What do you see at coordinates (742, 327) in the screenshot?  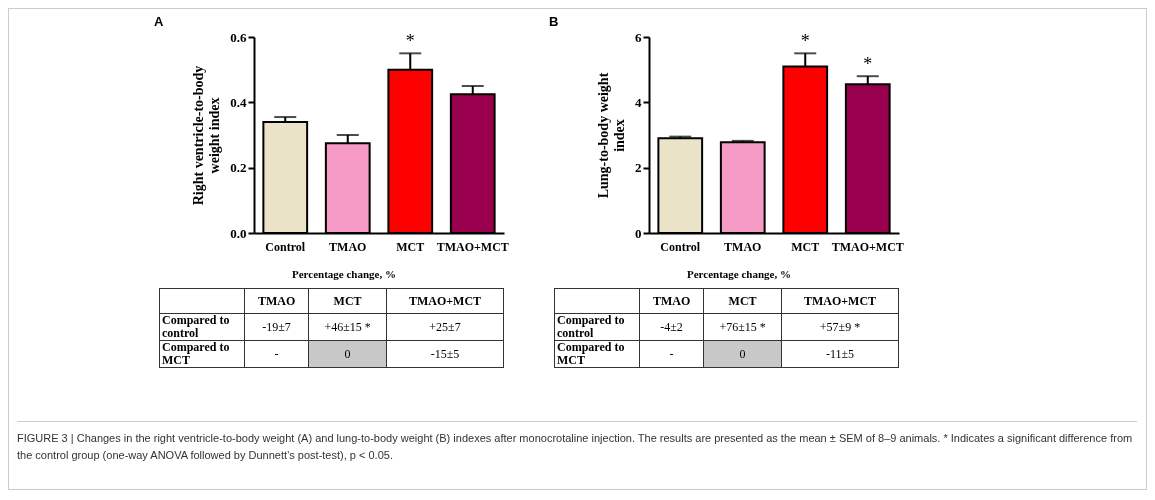 I see `text: +76±15 *` at bounding box center [742, 327].